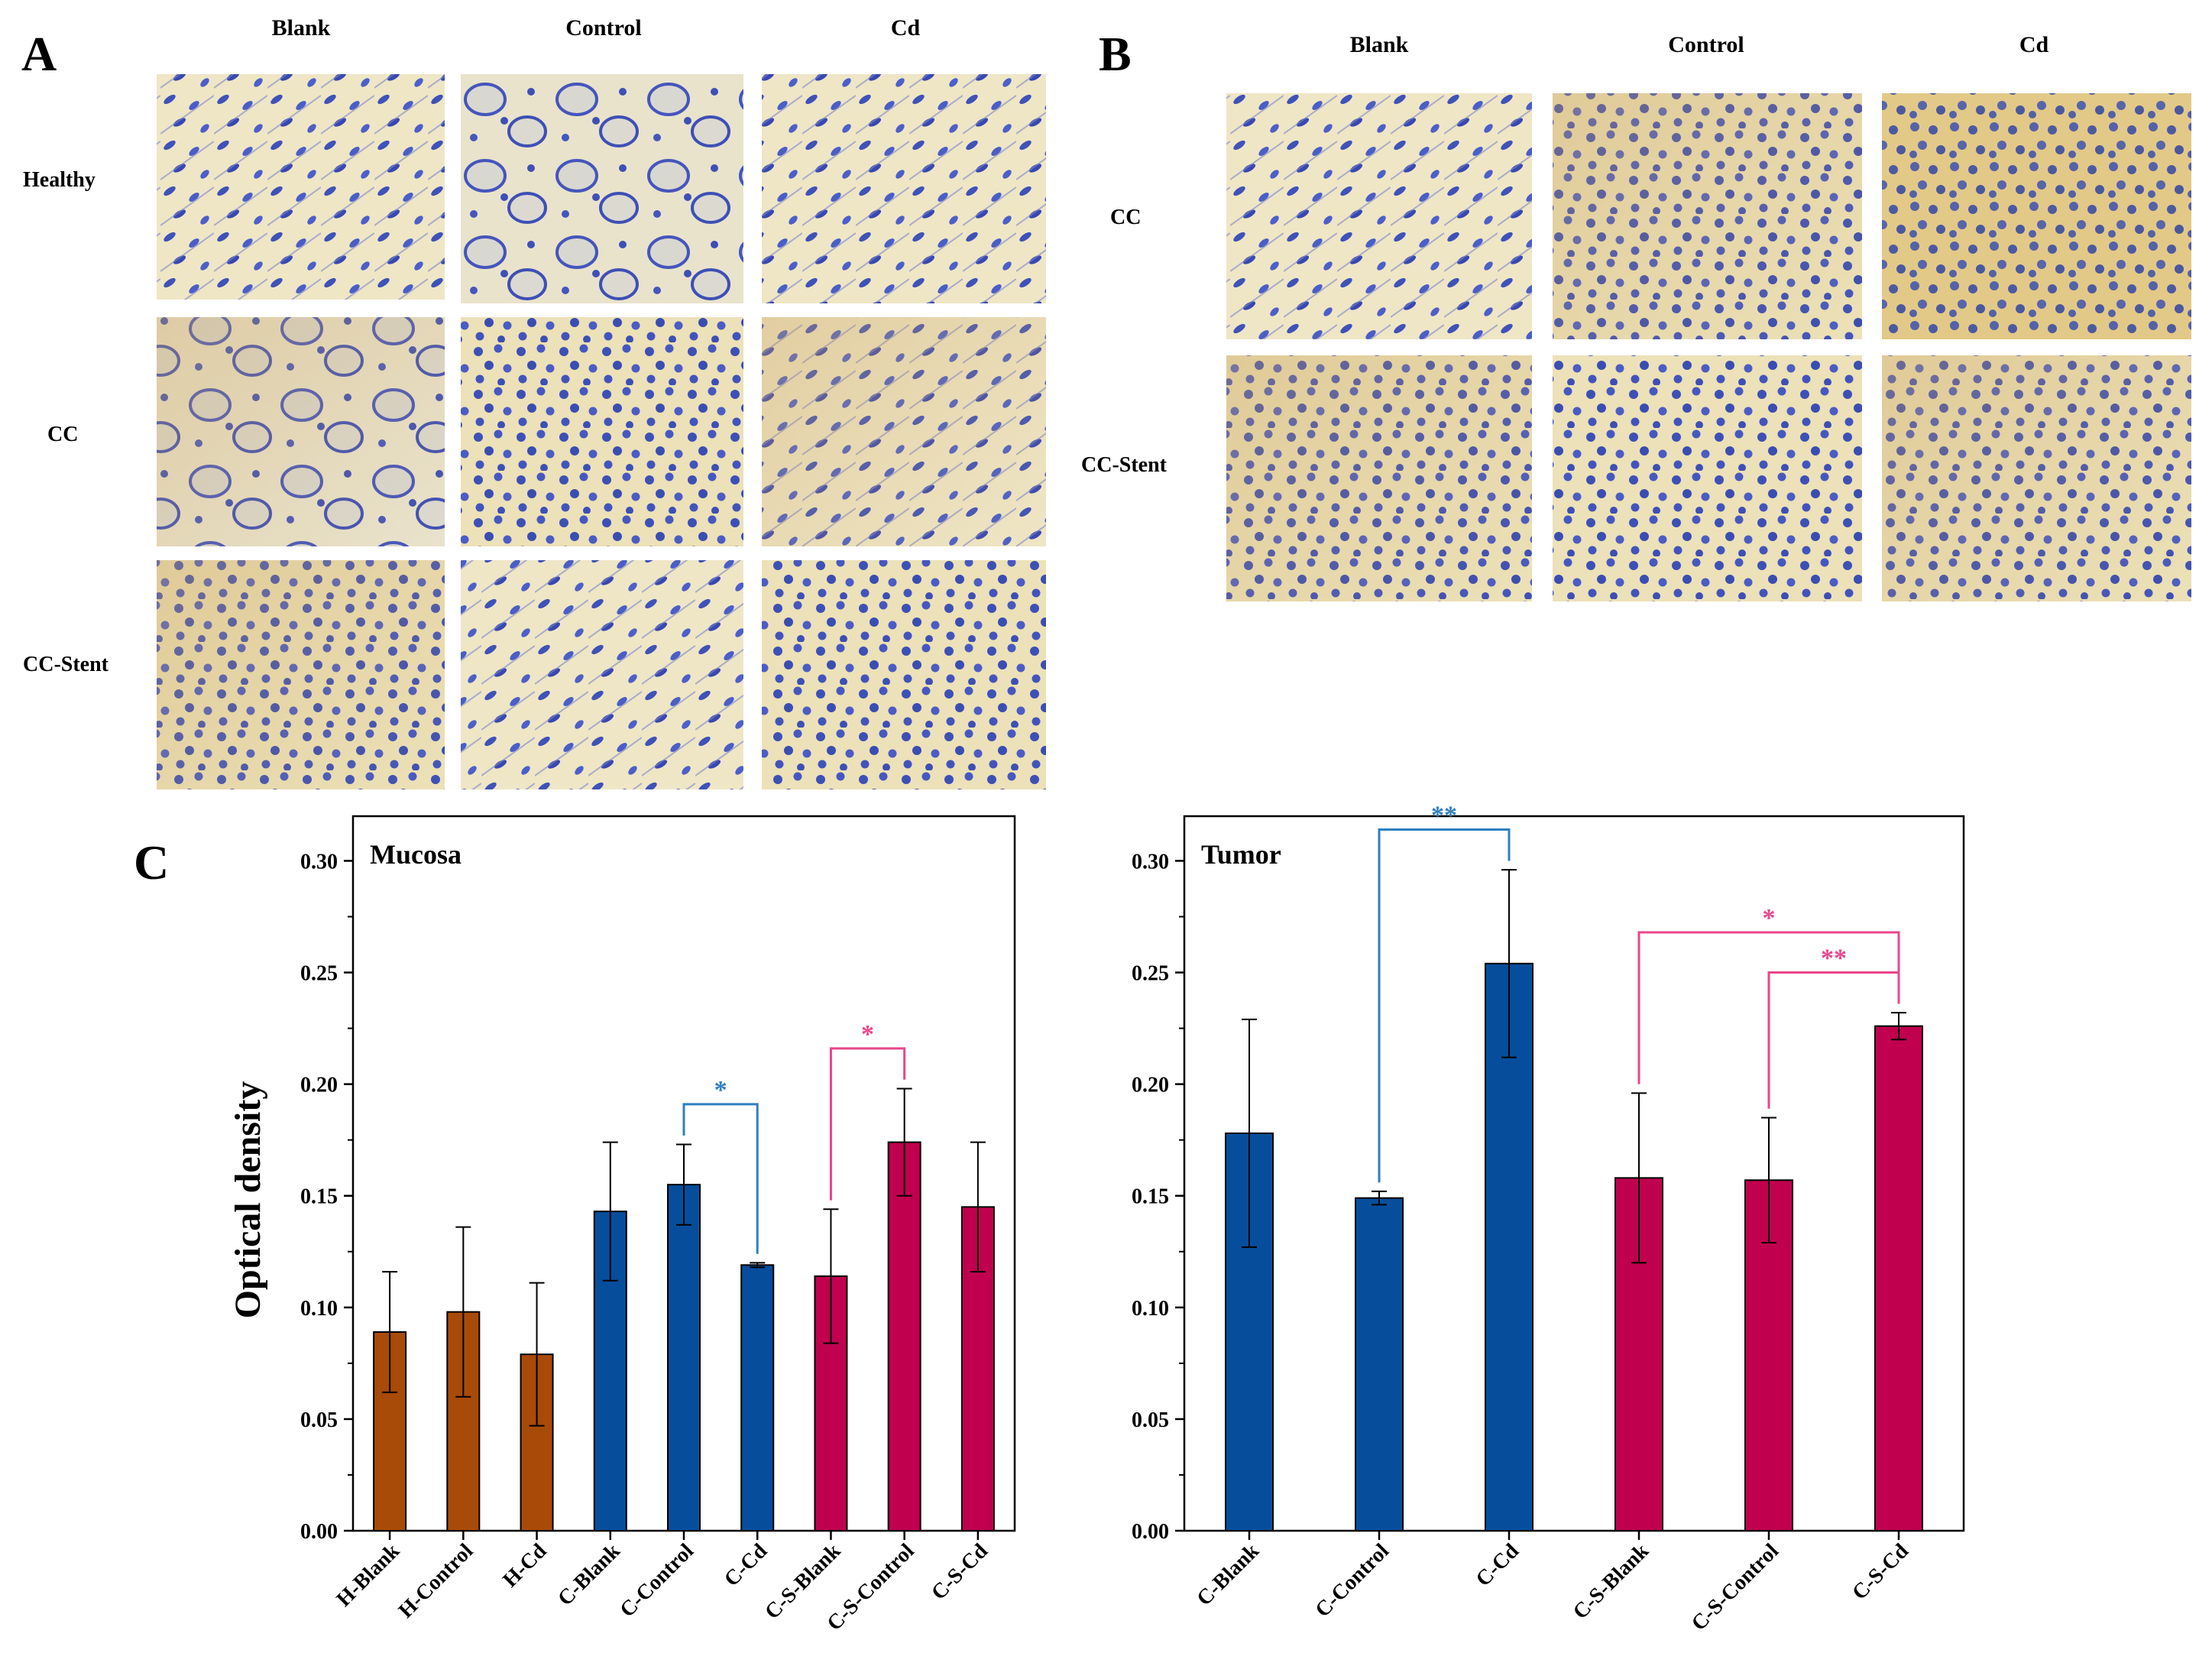  What do you see at coordinates (1115, 54) in the screenshot?
I see `panel-b-label: B` at bounding box center [1115, 54].